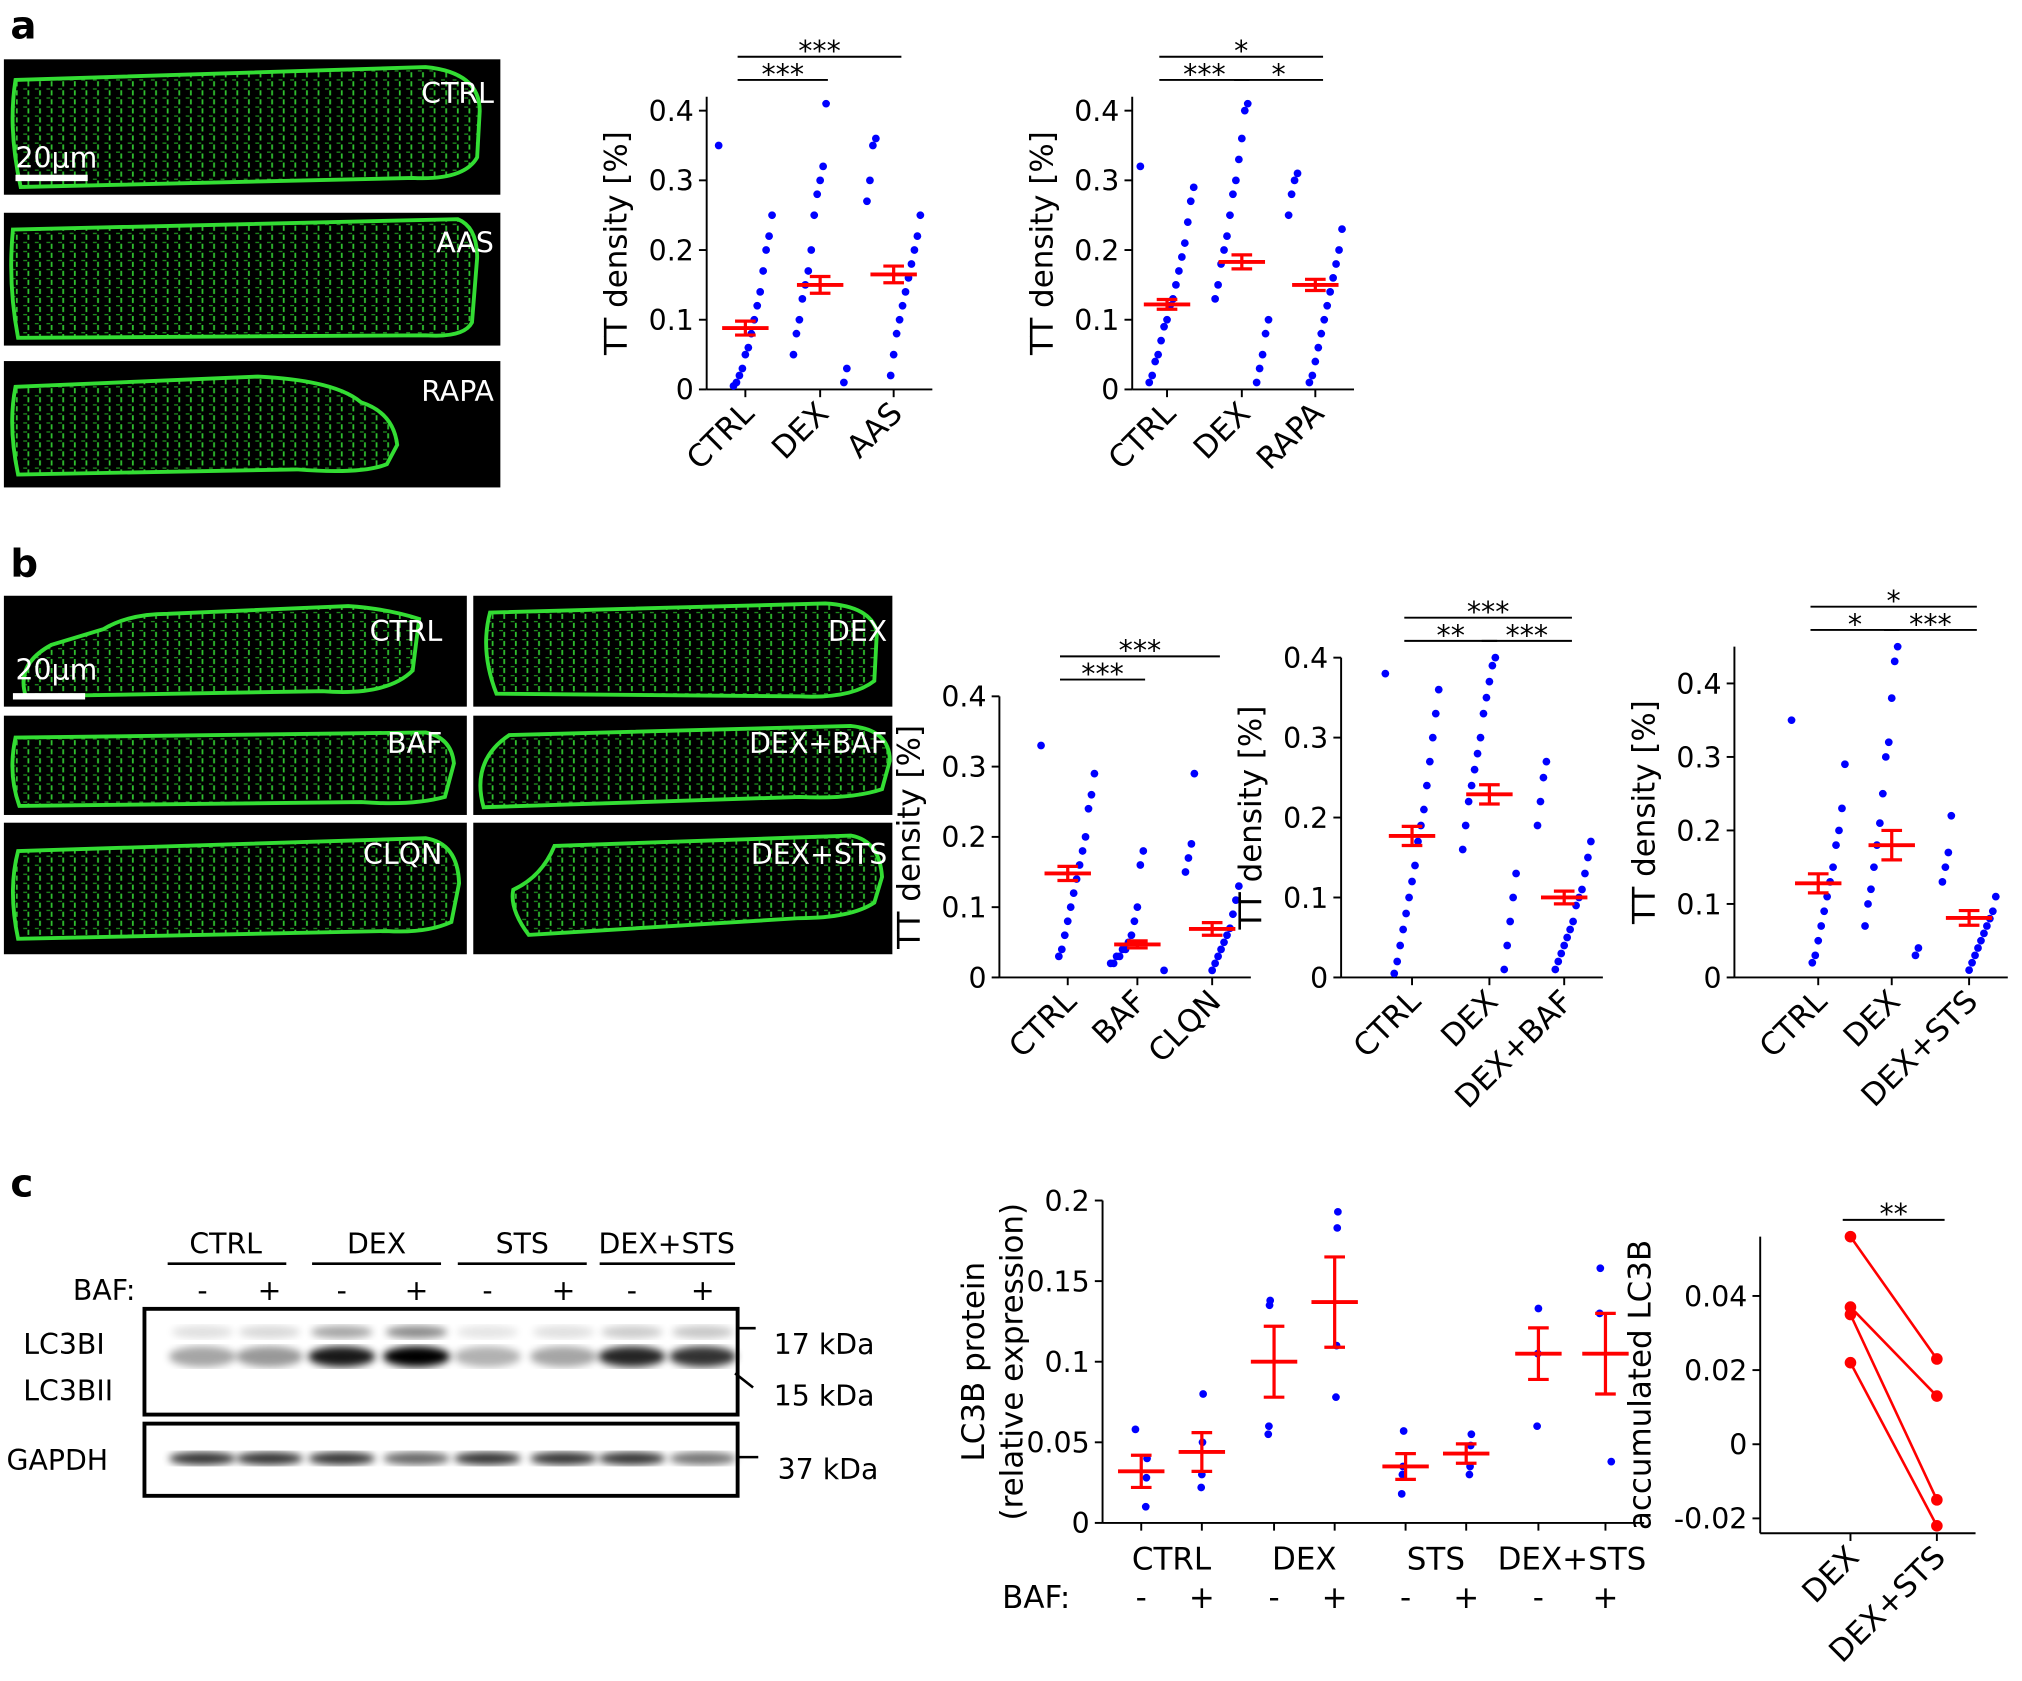  I want to click on y-tick-label: 0.02, so click(1715, 1370).